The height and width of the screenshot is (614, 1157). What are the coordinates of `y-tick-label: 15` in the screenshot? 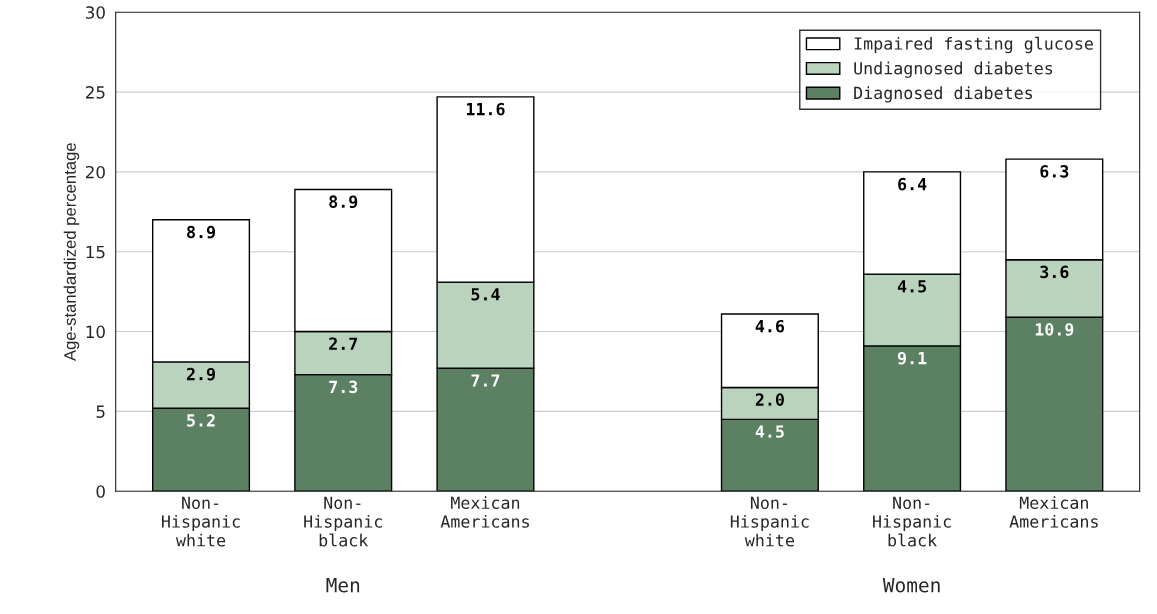 It's located at (95, 252).